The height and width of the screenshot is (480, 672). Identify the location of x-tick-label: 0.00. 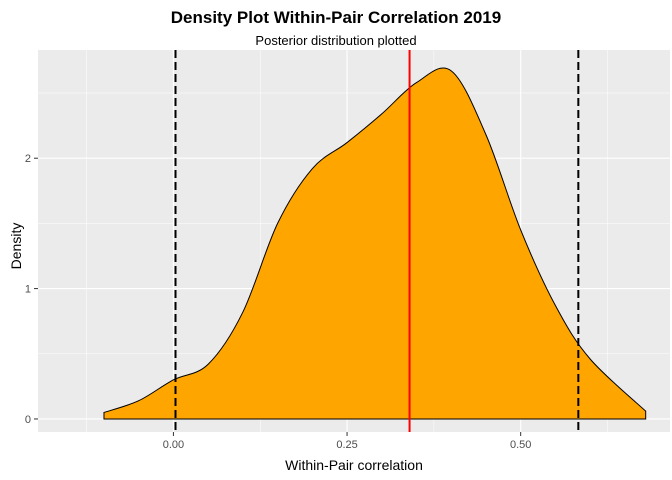
(173, 445).